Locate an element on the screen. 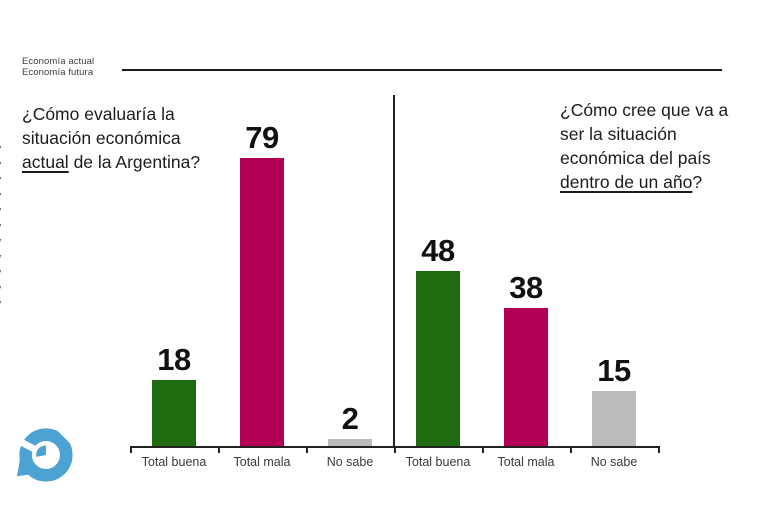  chart-legend: Economía actual Economía futura is located at coordinates (58, 67).